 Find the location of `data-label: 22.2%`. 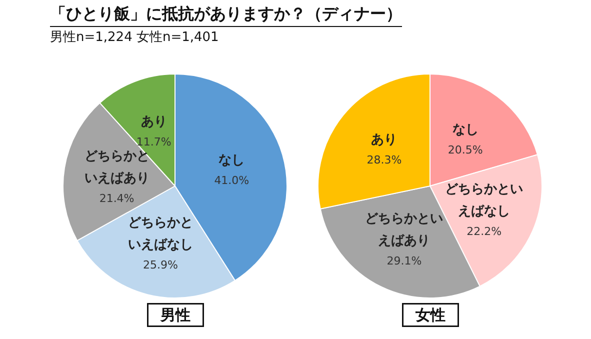

data-label: 22.2% is located at coordinates (484, 231).